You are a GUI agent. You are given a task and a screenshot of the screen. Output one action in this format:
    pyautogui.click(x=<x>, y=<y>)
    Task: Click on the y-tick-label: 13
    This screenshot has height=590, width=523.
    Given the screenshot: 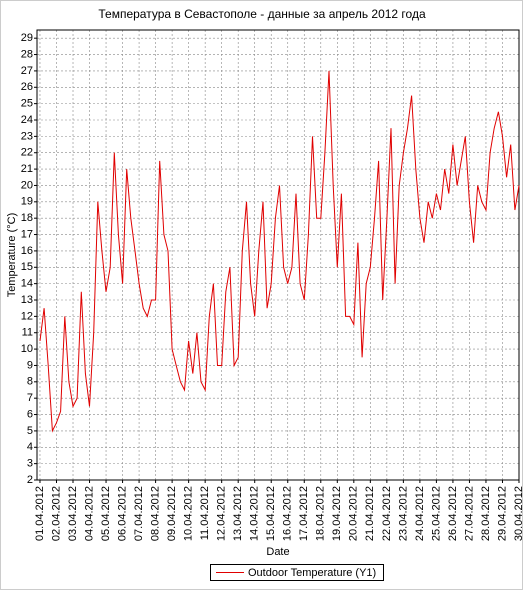 What is the action you would take?
    pyautogui.click(x=27, y=300)
    